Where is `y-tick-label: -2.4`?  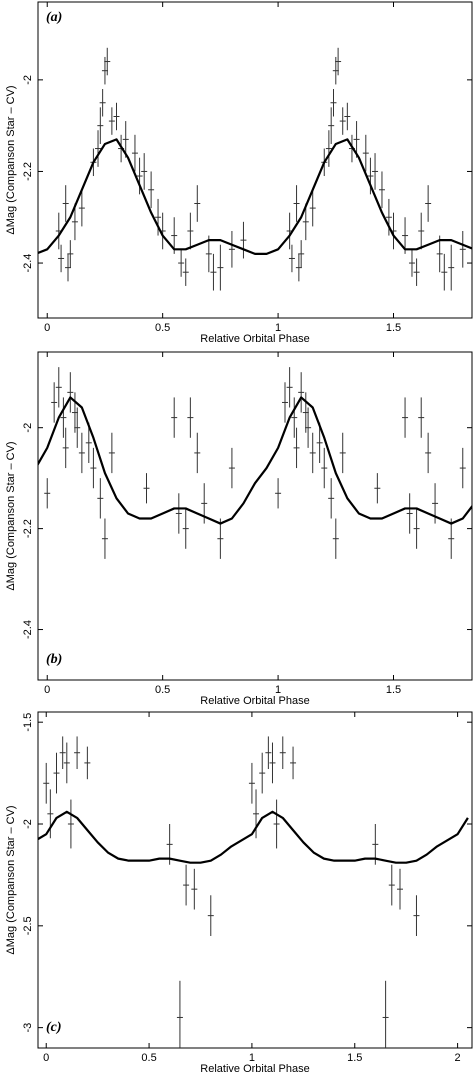 y-tick-label: -2.4 is located at coordinates (28, 629).